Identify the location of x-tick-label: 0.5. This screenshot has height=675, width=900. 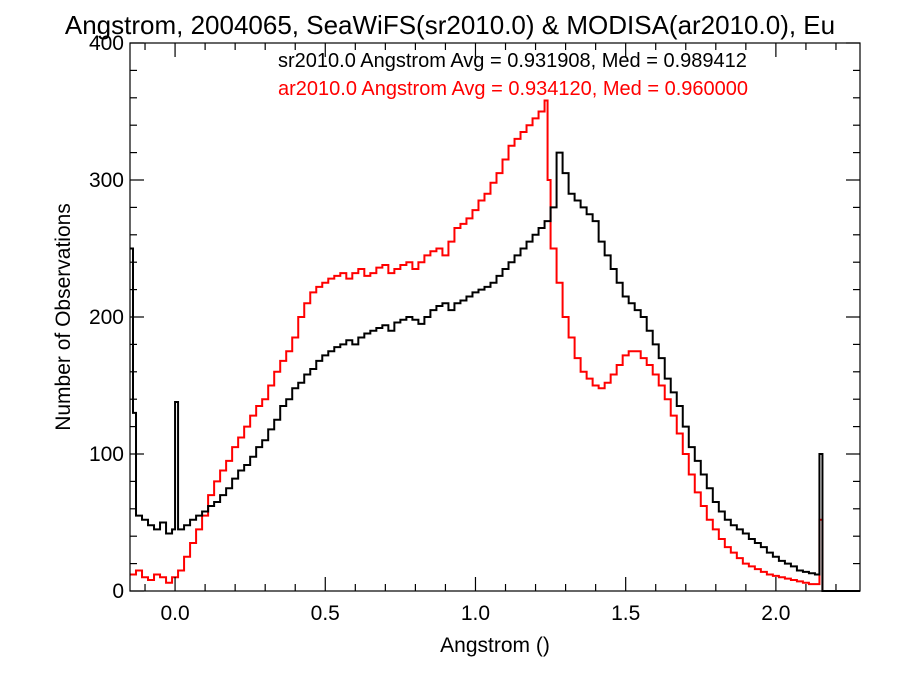
(325, 613).